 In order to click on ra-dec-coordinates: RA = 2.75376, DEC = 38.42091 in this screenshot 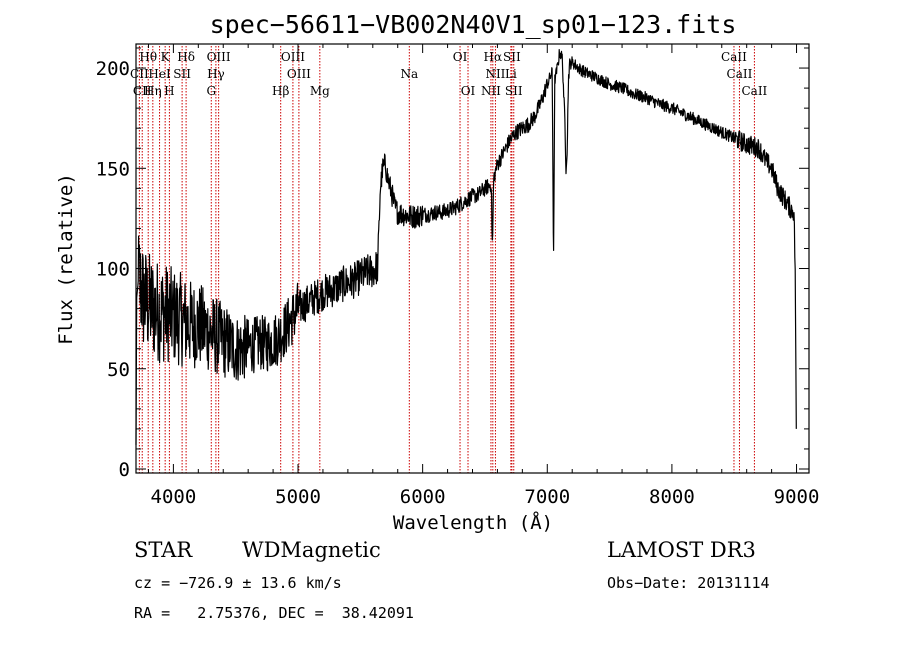, I will do `click(274, 613)`.